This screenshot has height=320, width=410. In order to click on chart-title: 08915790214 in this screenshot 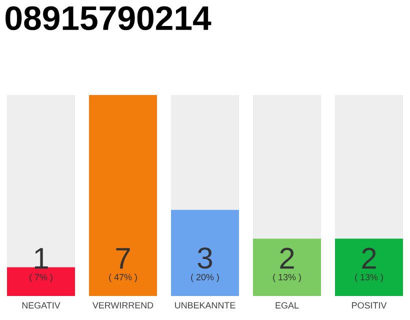, I will do `click(109, 18)`.